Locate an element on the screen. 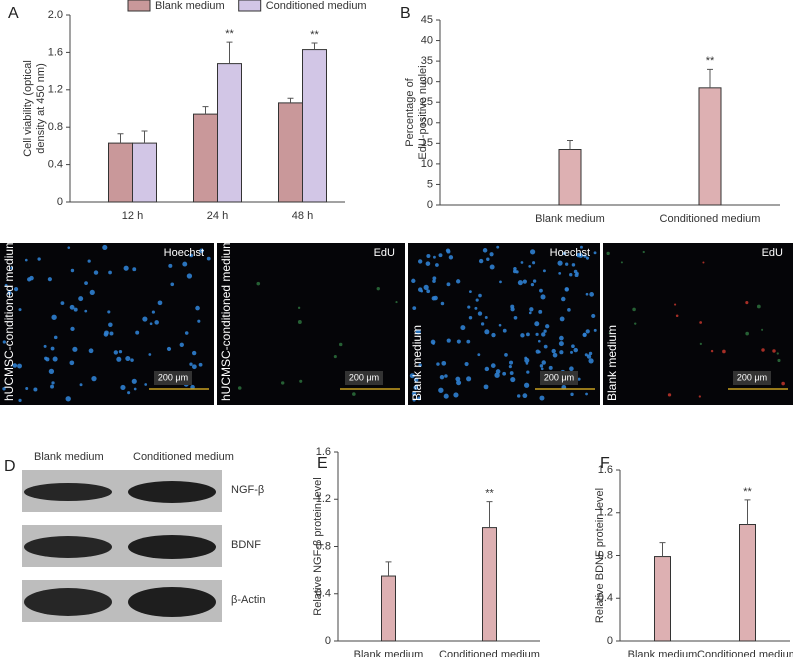 The height and width of the screenshot is (657, 793). y-tick-label: 1.6 is located at coordinates (55, 52).